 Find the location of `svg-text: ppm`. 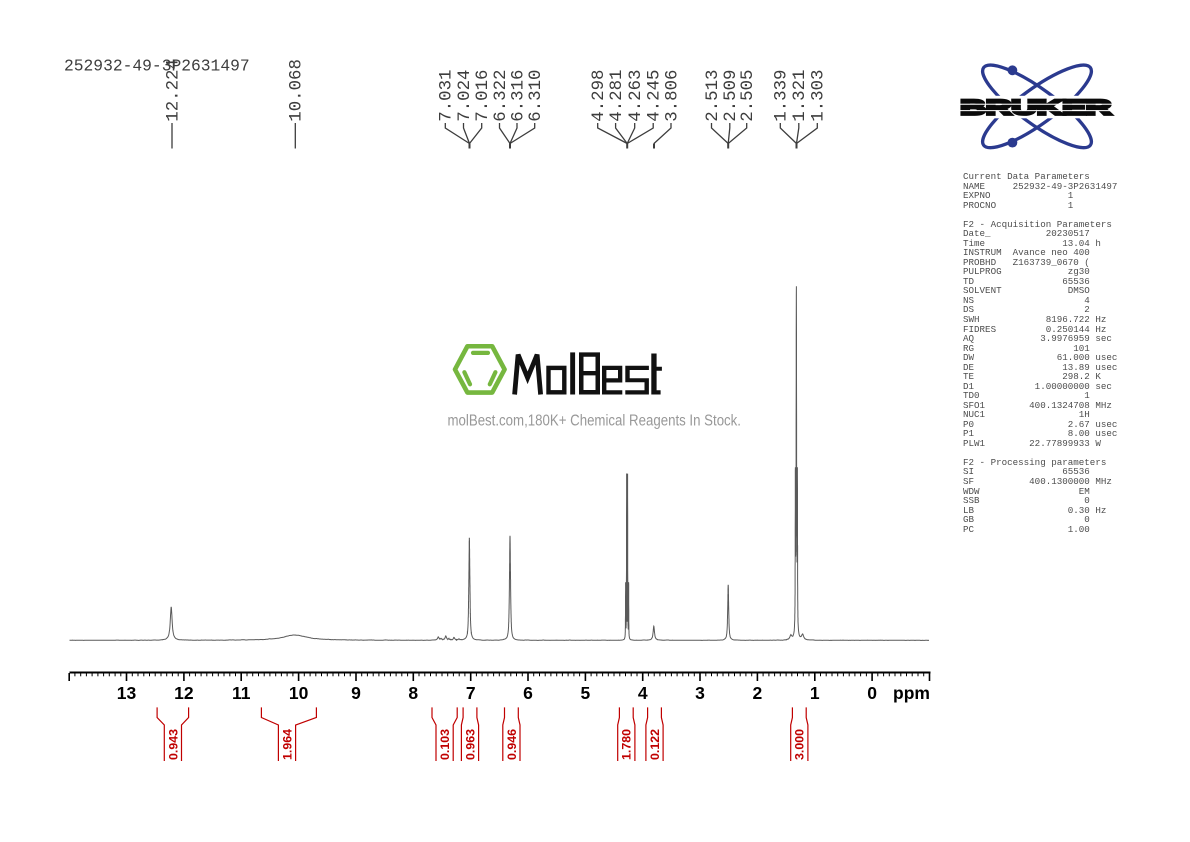

svg-text: ppm is located at coordinates (911, 693).